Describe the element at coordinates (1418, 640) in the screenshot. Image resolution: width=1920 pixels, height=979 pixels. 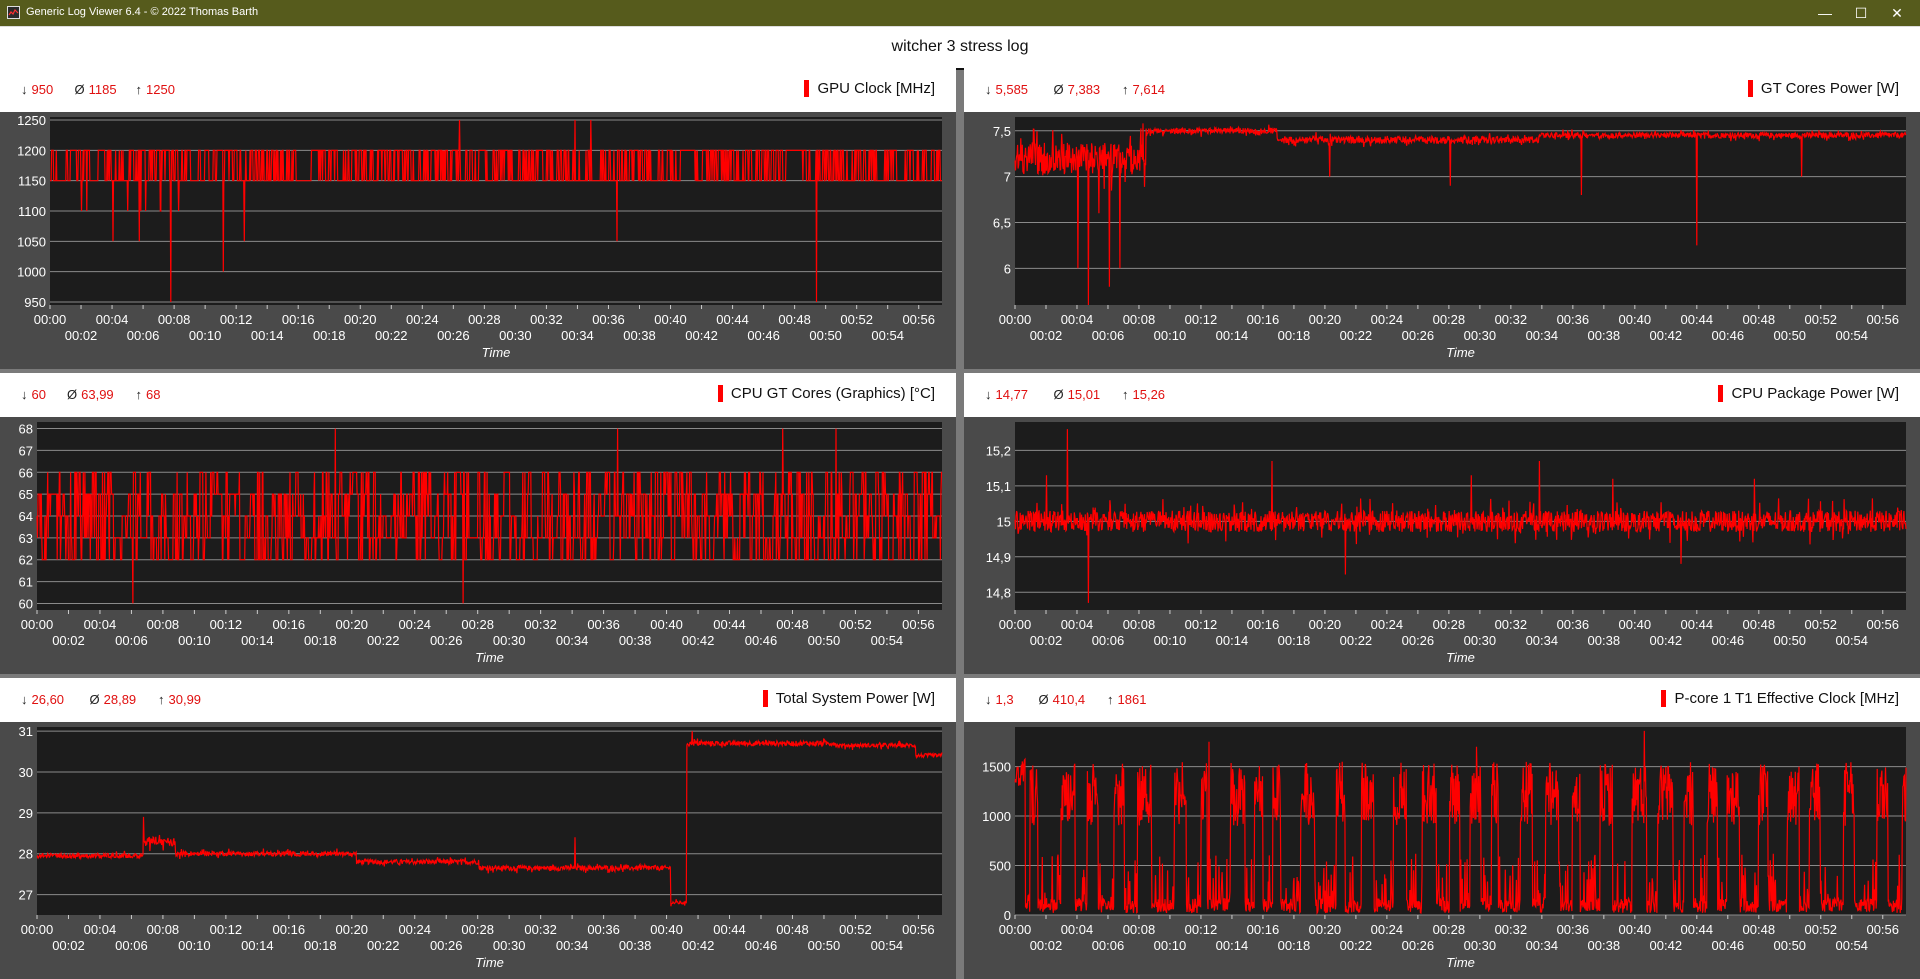
I see `x-tick-label: 00:26` at that location.